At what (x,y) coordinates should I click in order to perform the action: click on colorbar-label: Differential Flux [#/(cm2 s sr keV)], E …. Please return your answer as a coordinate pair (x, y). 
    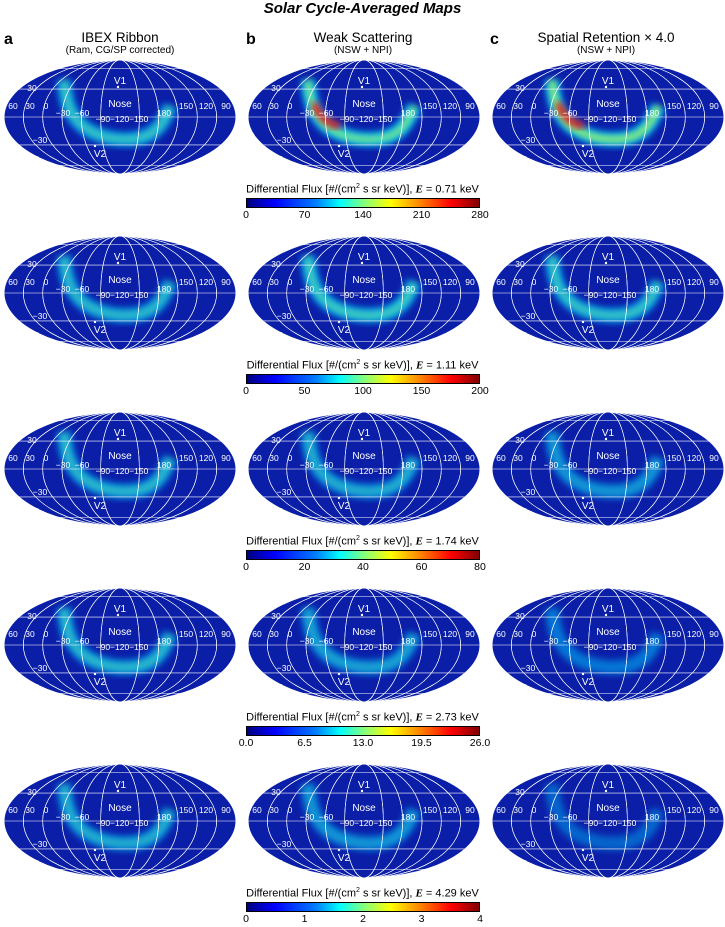
    Looking at the image, I should click on (362, 893).